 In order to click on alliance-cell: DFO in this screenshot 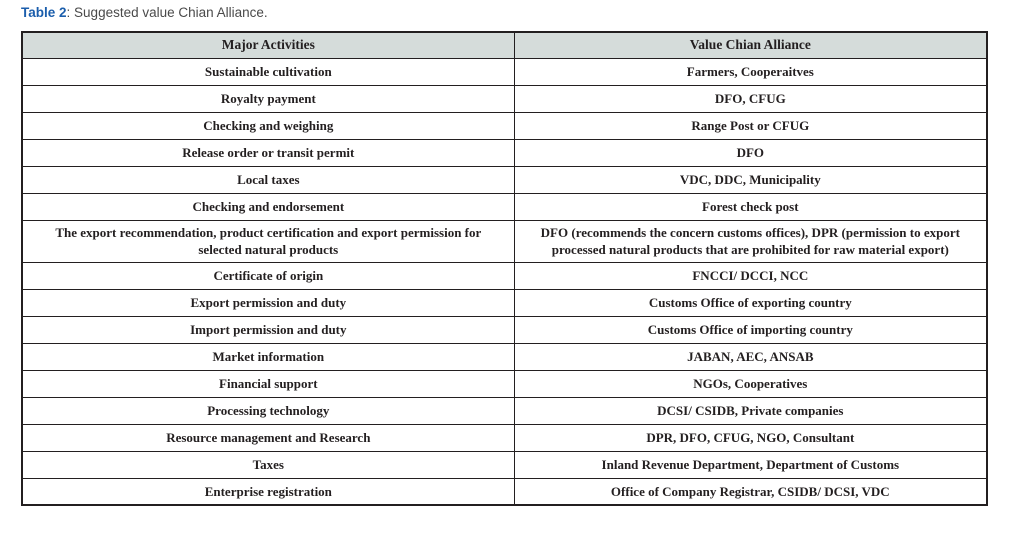, I will do `click(750, 152)`.